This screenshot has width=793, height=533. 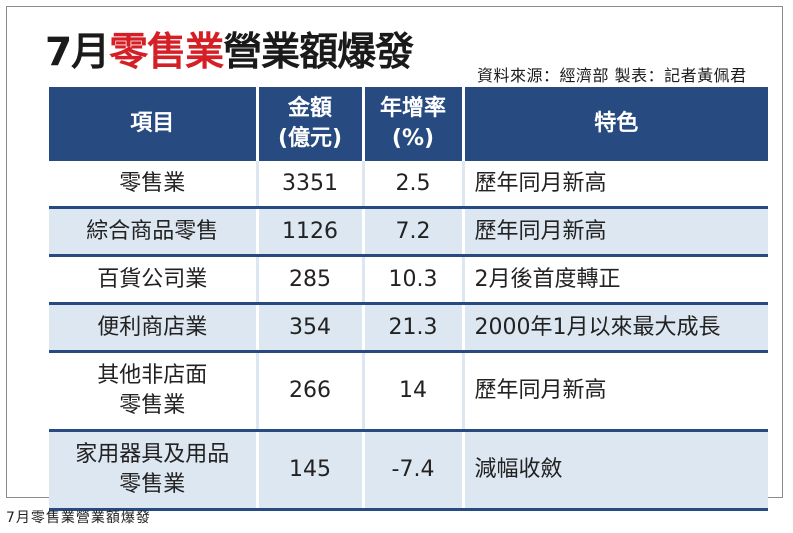 I want to click on header-feature: 特色, so click(x=615, y=124).